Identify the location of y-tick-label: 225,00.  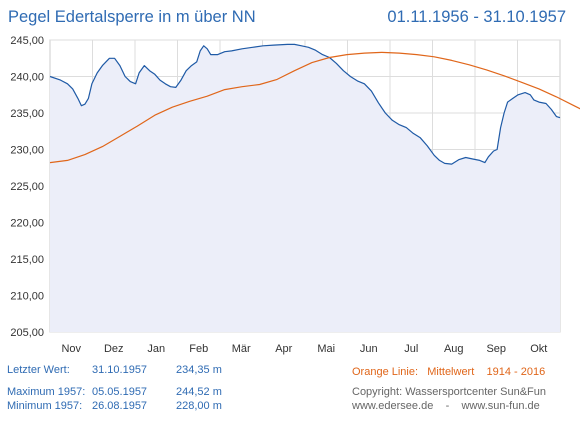
(27, 187).